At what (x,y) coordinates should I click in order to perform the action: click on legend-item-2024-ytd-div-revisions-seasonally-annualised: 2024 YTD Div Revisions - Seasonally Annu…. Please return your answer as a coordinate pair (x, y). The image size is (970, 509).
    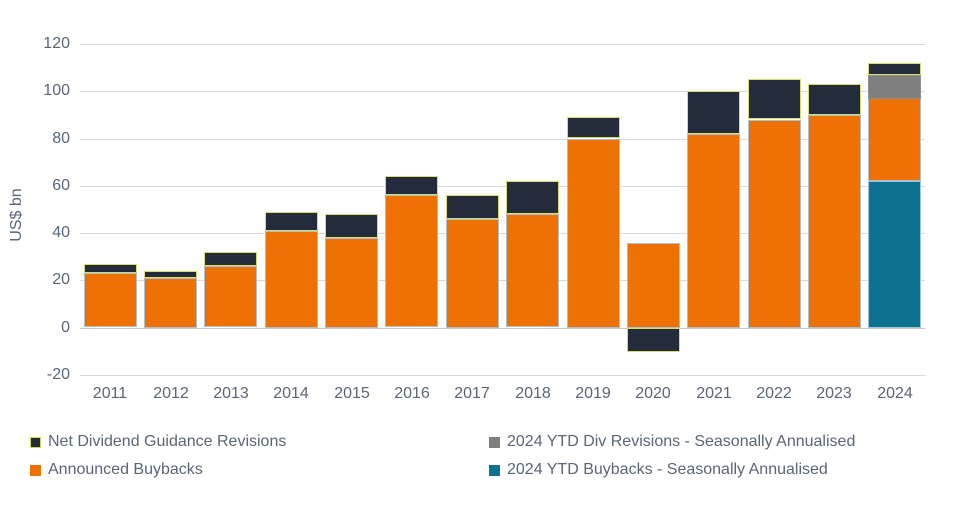
    Looking at the image, I should click on (672, 441).